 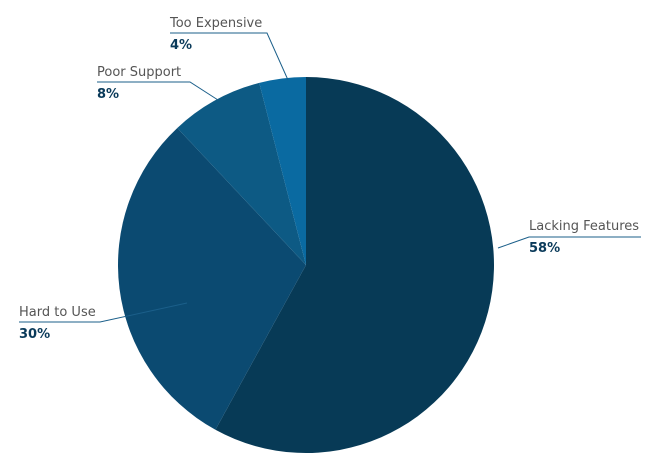 I want to click on slice-value-poor-support: 8%, so click(x=108, y=94).